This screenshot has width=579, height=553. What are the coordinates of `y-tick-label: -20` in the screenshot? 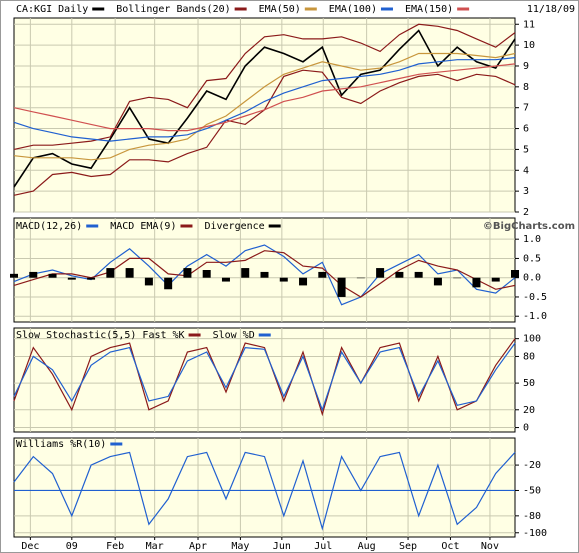 It's located at (532, 465).